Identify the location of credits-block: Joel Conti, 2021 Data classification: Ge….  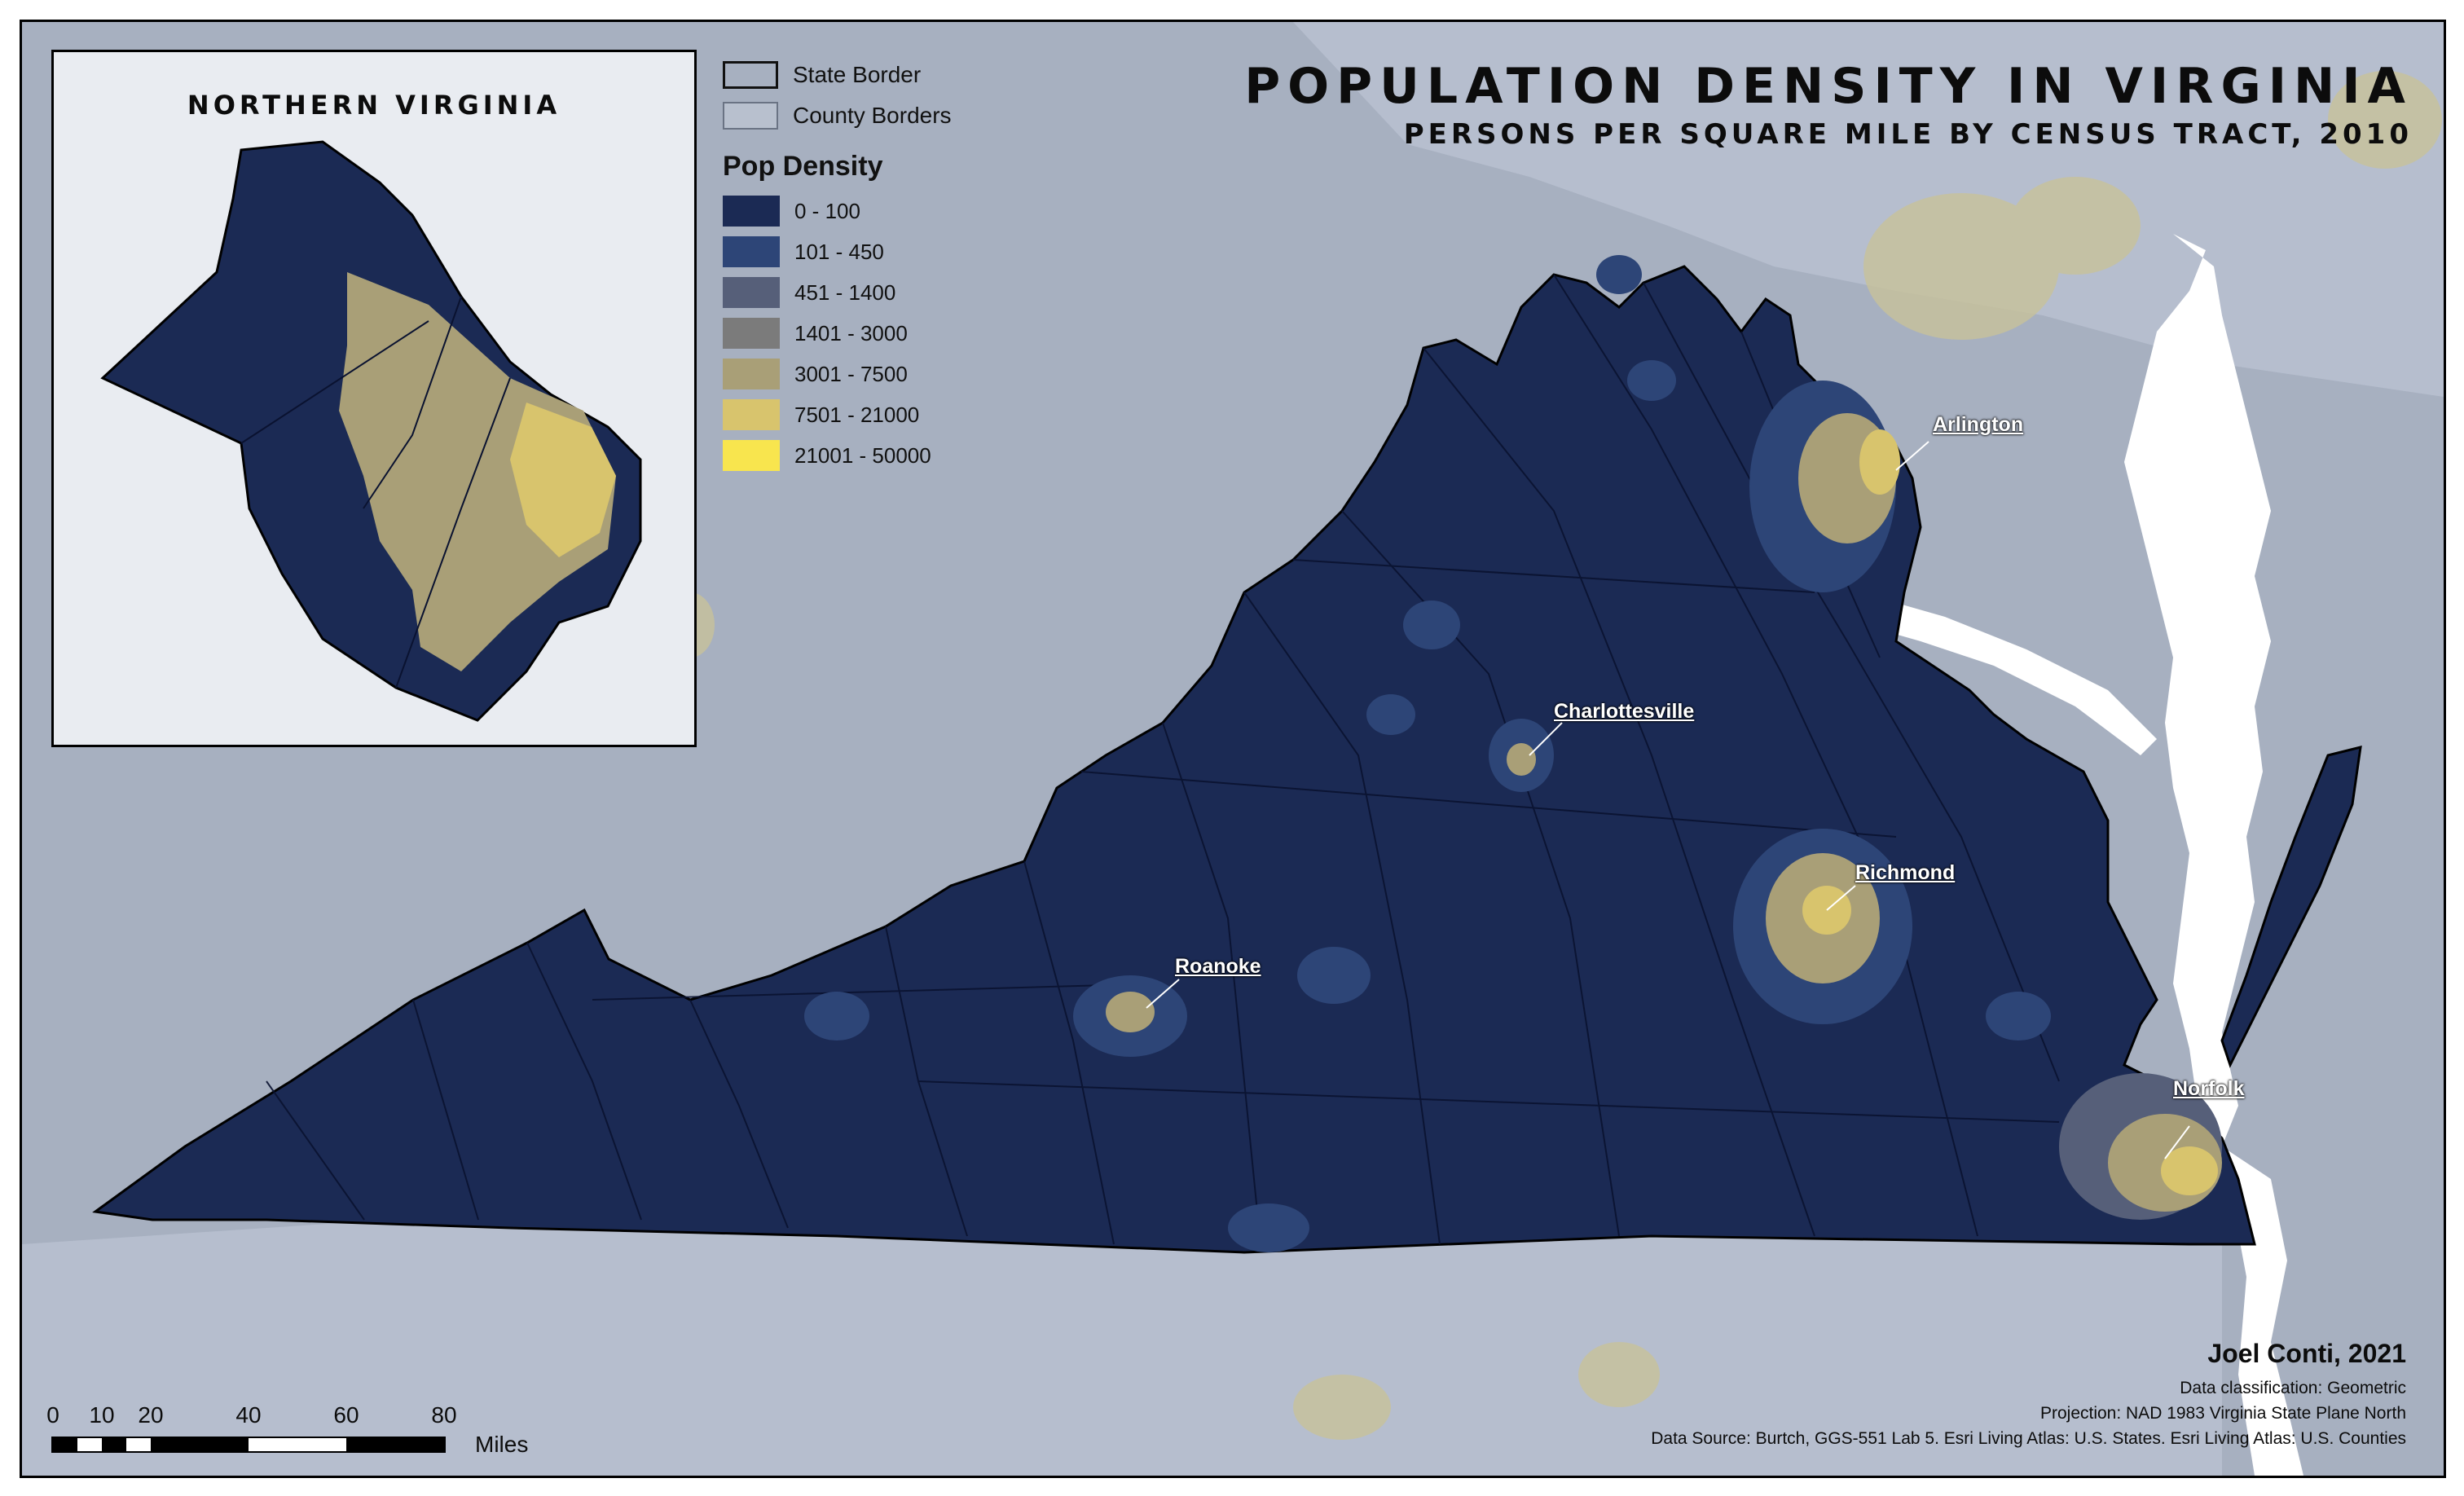
(2028, 1395).